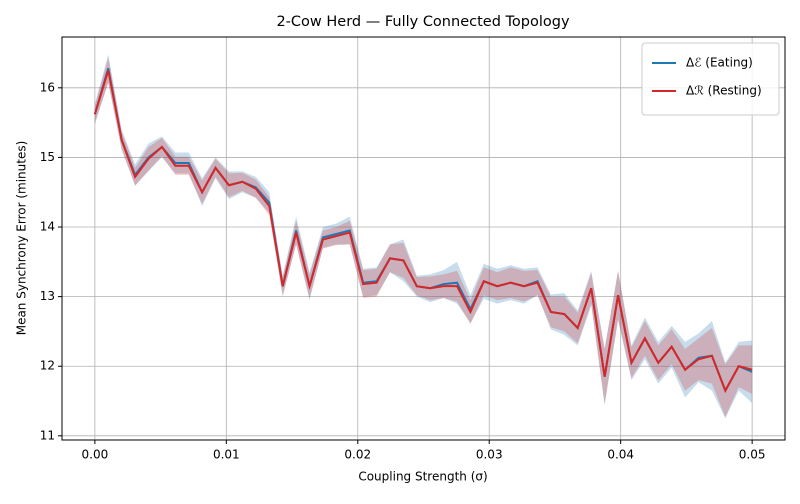 The image size is (800, 504). Describe the element at coordinates (95, 455) in the screenshot. I see `x-tick-label: 0.00` at that location.